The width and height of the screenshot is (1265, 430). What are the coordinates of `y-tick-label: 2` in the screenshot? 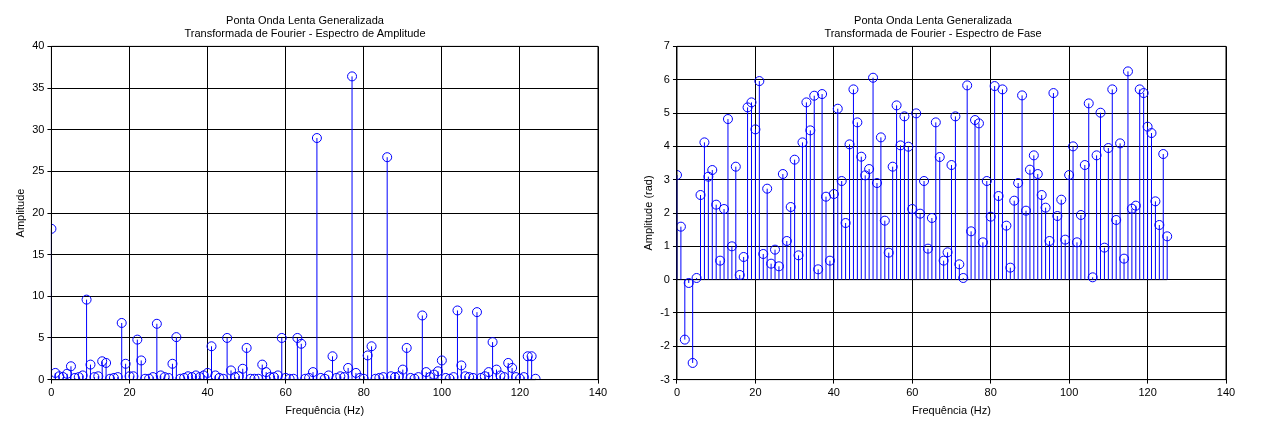 It's located at (666, 212).